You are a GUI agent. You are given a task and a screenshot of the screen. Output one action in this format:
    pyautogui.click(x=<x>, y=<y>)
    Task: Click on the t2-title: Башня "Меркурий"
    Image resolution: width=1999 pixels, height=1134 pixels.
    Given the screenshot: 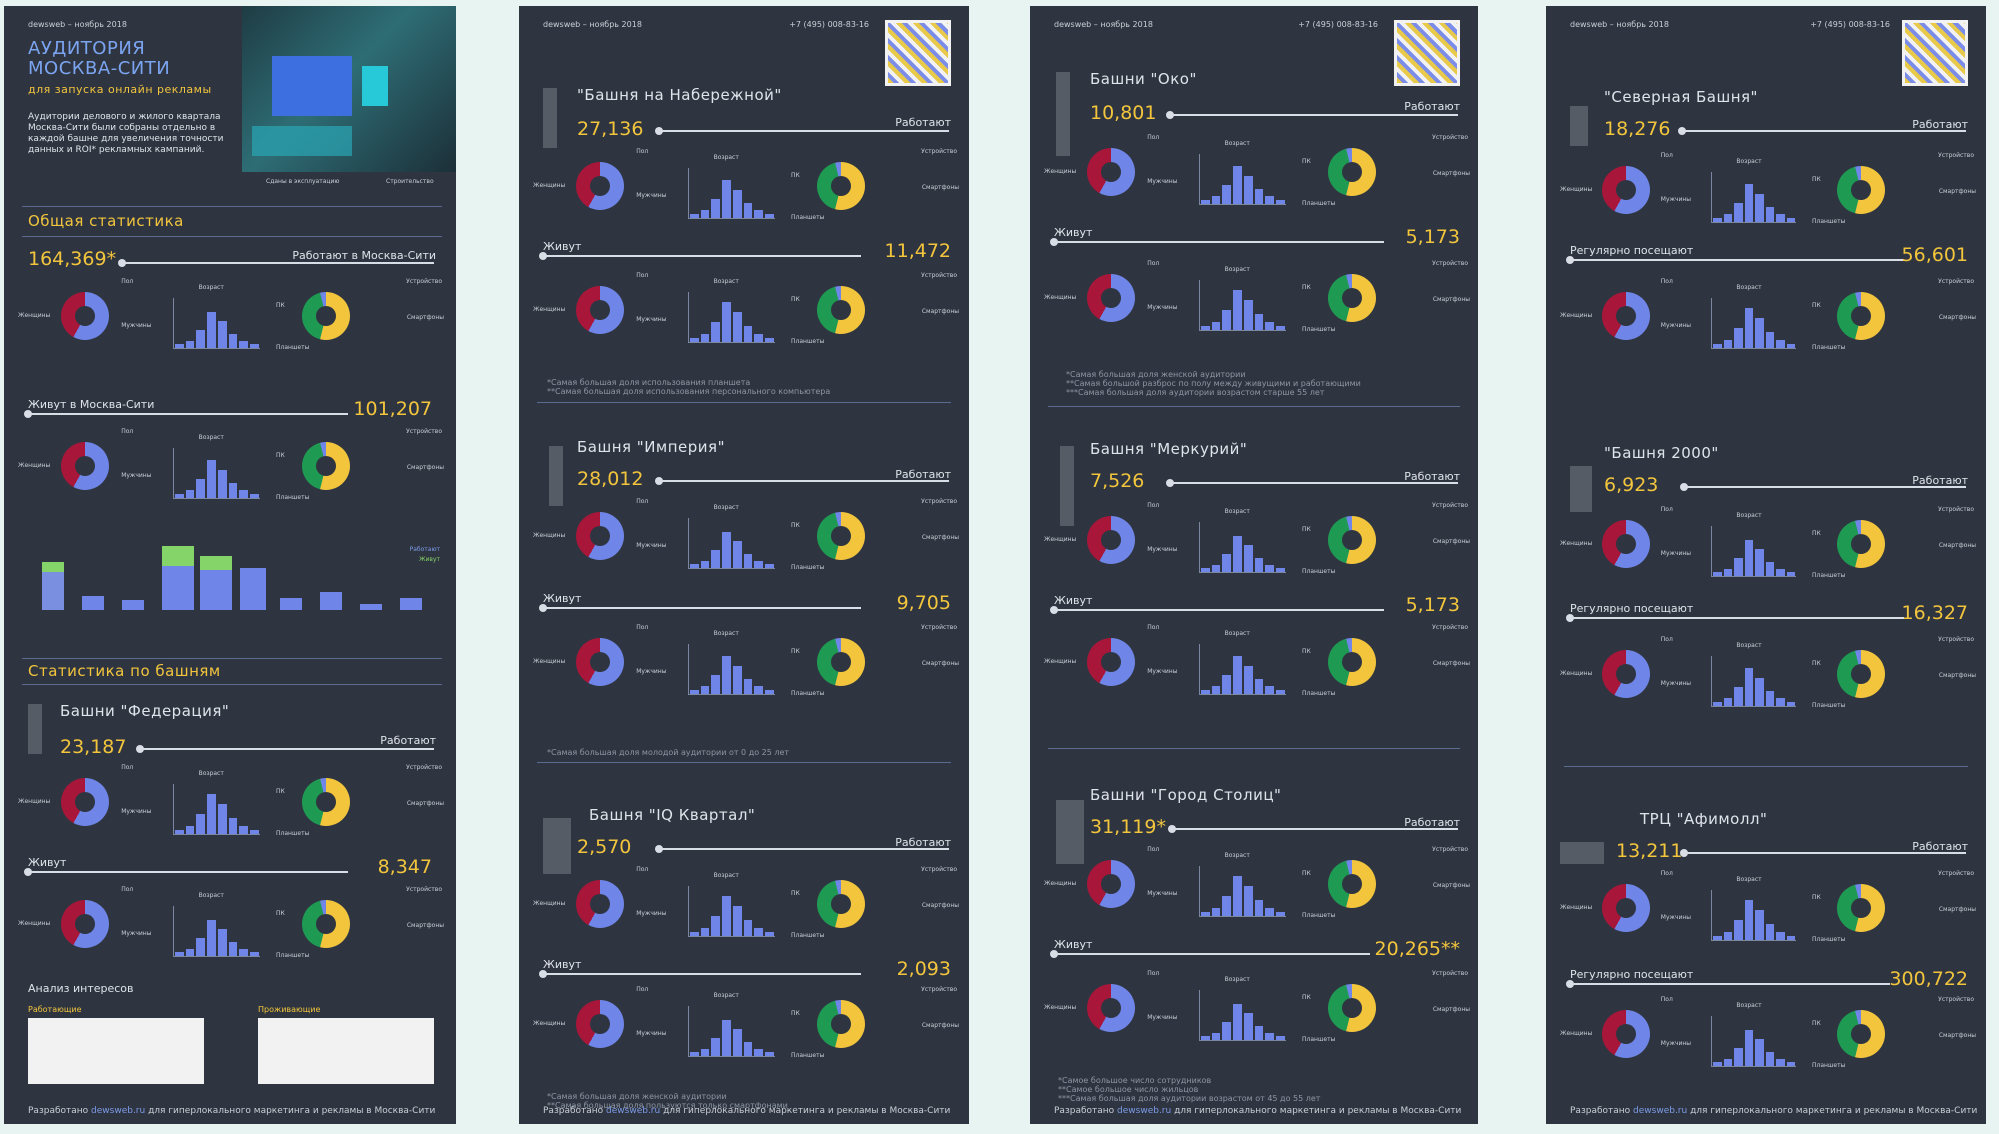 What is the action you would take?
    pyautogui.click(x=1169, y=449)
    